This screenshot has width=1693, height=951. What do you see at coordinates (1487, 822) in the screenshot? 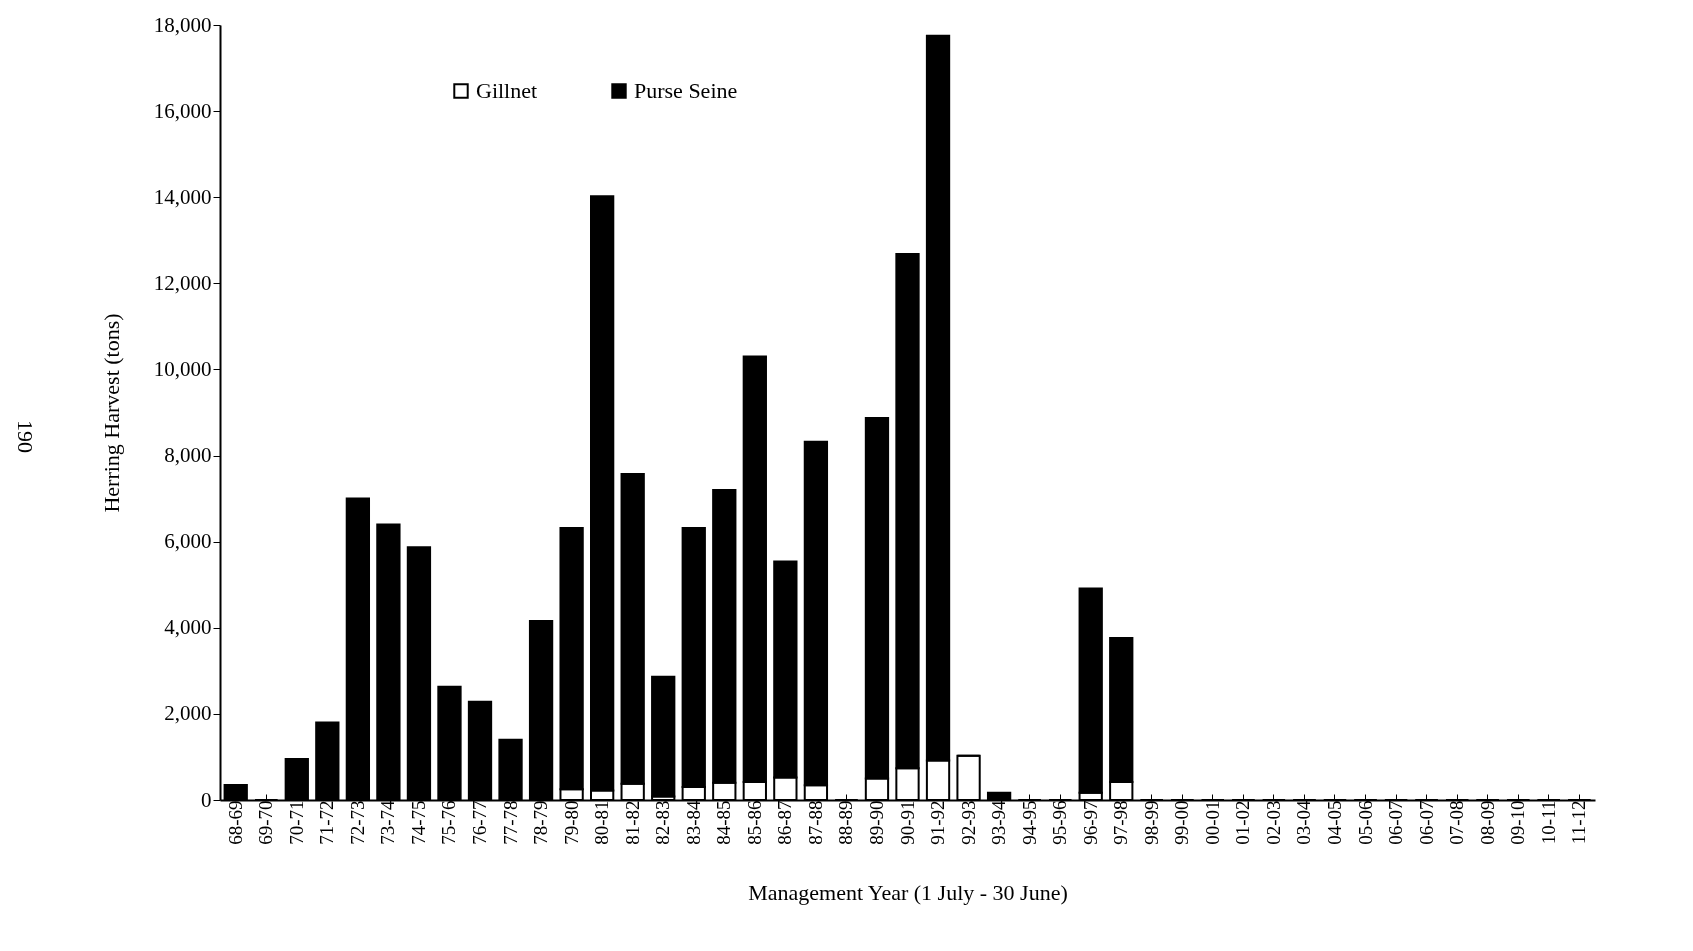
I see `x-tick-label: 08-09` at bounding box center [1487, 822].